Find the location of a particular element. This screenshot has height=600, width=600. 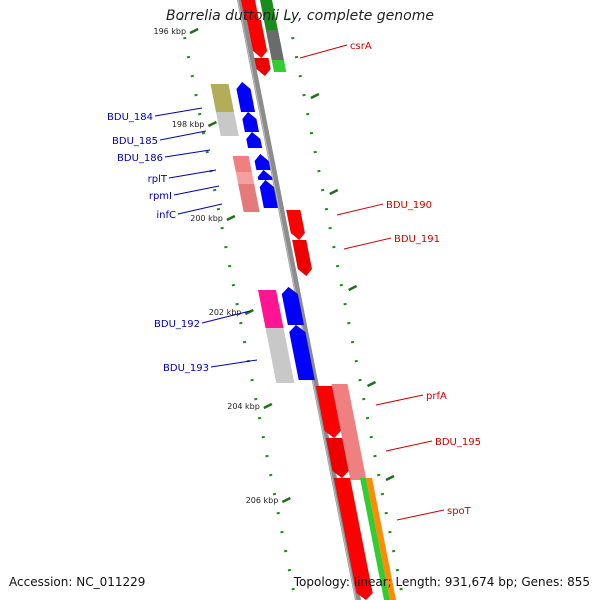

tick-major: 196 kbp is located at coordinates (176, 31).